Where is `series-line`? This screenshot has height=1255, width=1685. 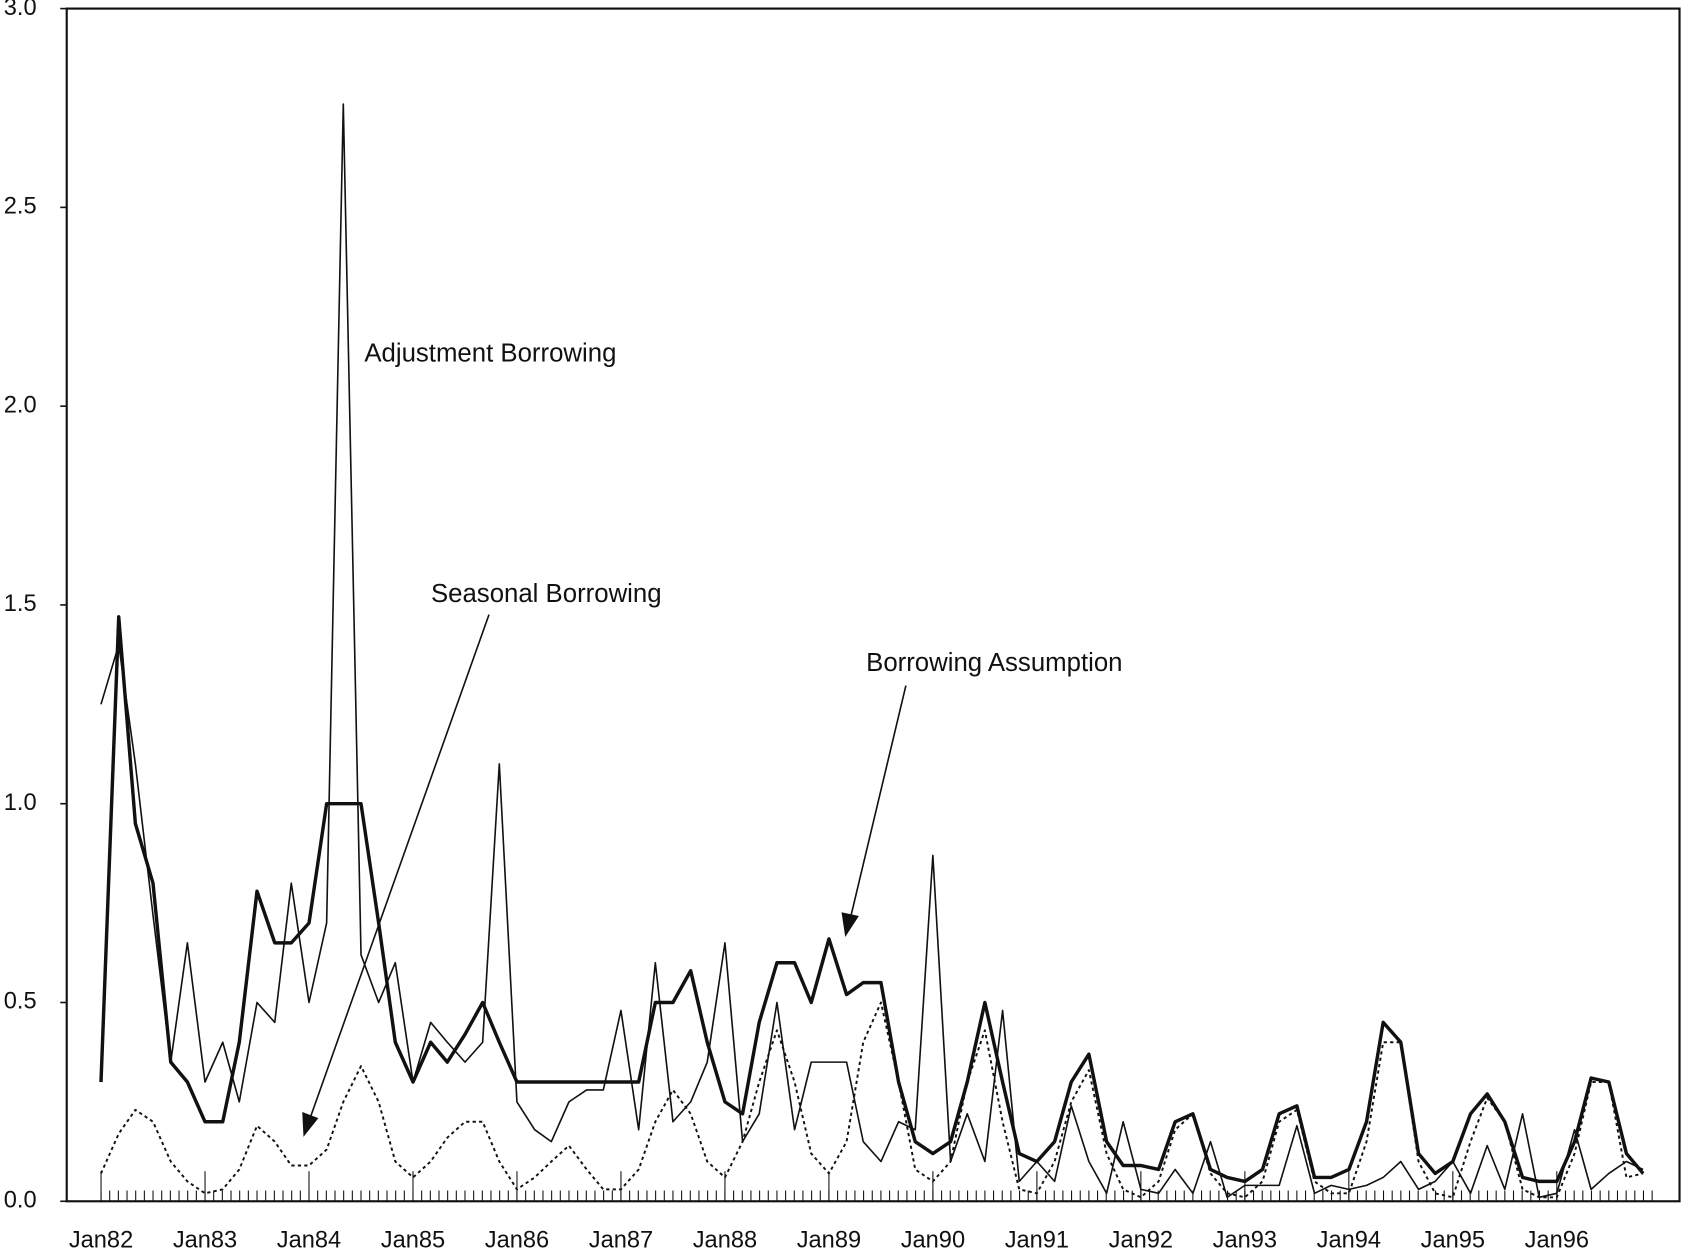 series-line is located at coordinates (872, 1100).